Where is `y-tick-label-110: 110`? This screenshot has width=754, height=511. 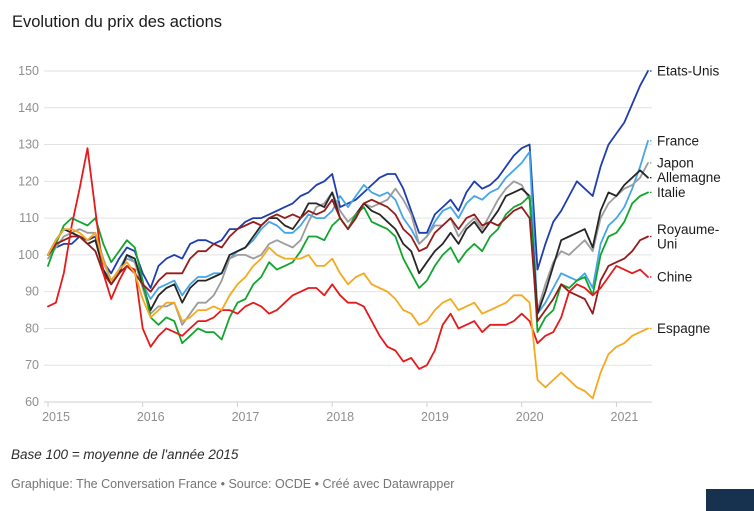
y-tick-label-110: 110 is located at coordinates (29, 218).